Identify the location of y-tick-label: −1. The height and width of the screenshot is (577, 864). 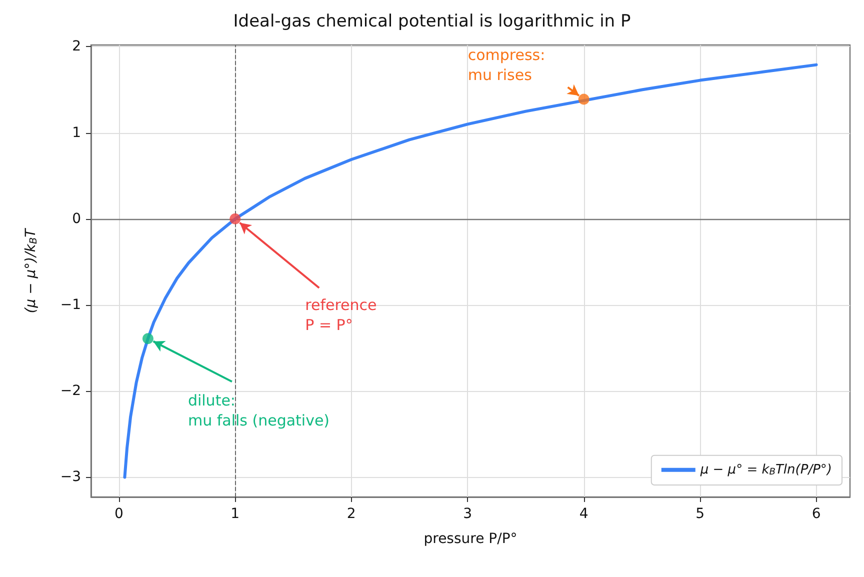
(70, 305).